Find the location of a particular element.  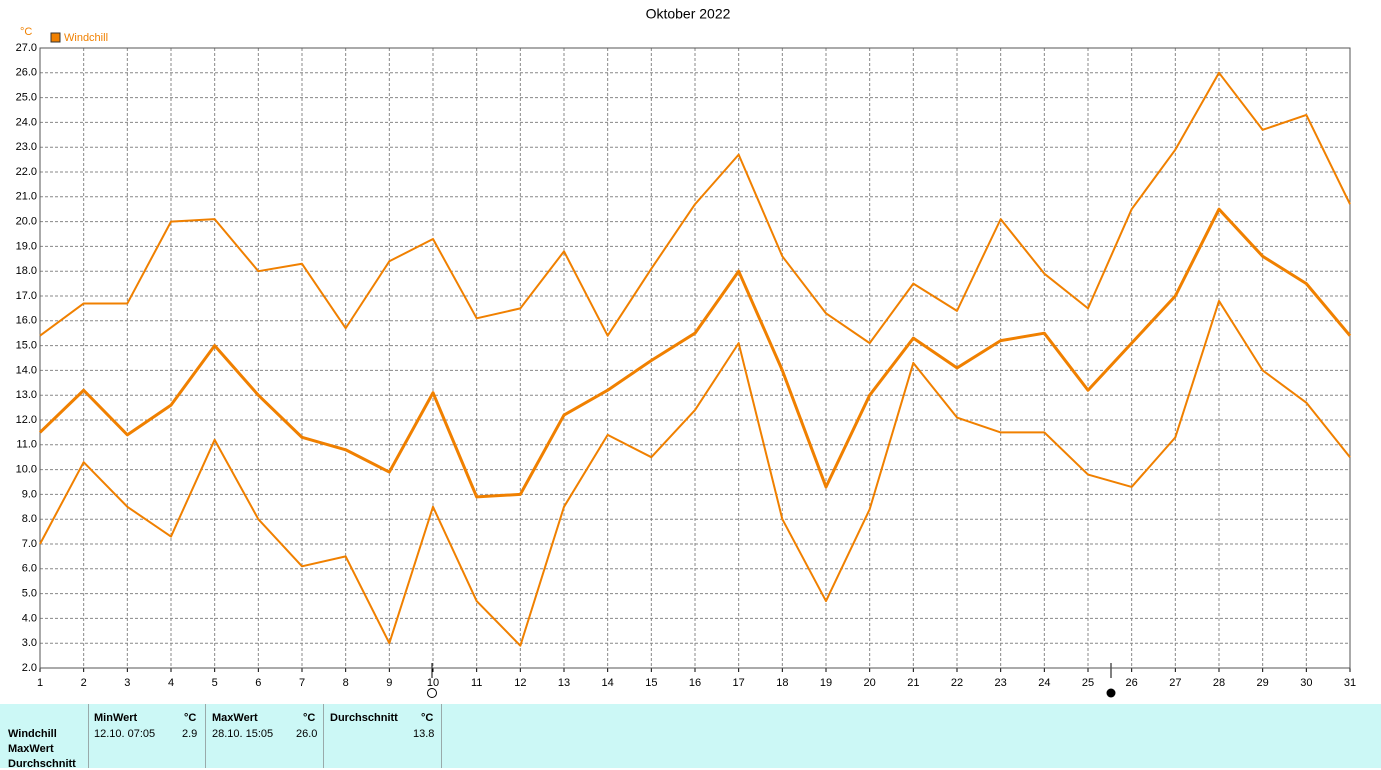

x-tick-label: 21 is located at coordinates (913, 683).